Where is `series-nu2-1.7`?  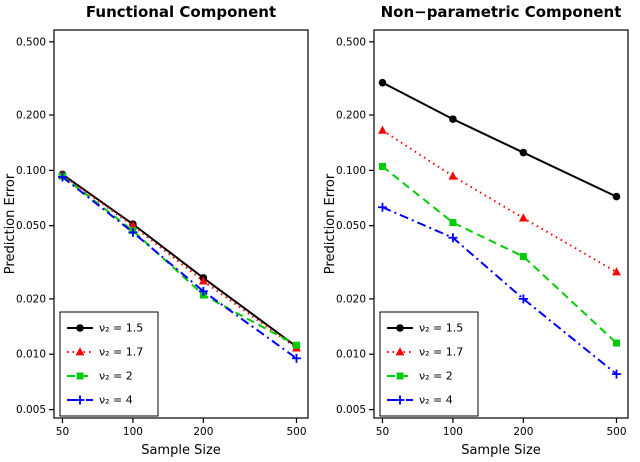
series-nu2-1.7 is located at coordinates (499, 200).